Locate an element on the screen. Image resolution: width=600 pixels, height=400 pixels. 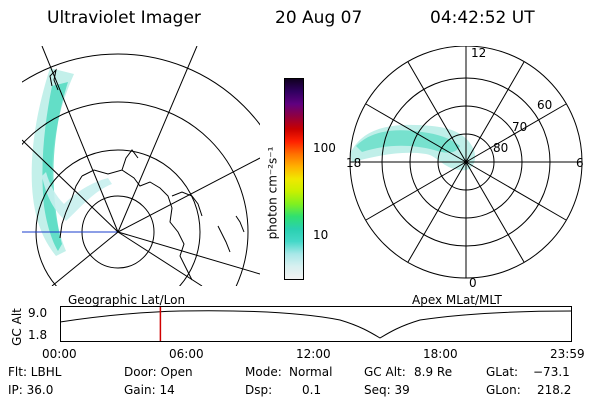
auroral-emission-band-left is located at coordinates (53, 162).